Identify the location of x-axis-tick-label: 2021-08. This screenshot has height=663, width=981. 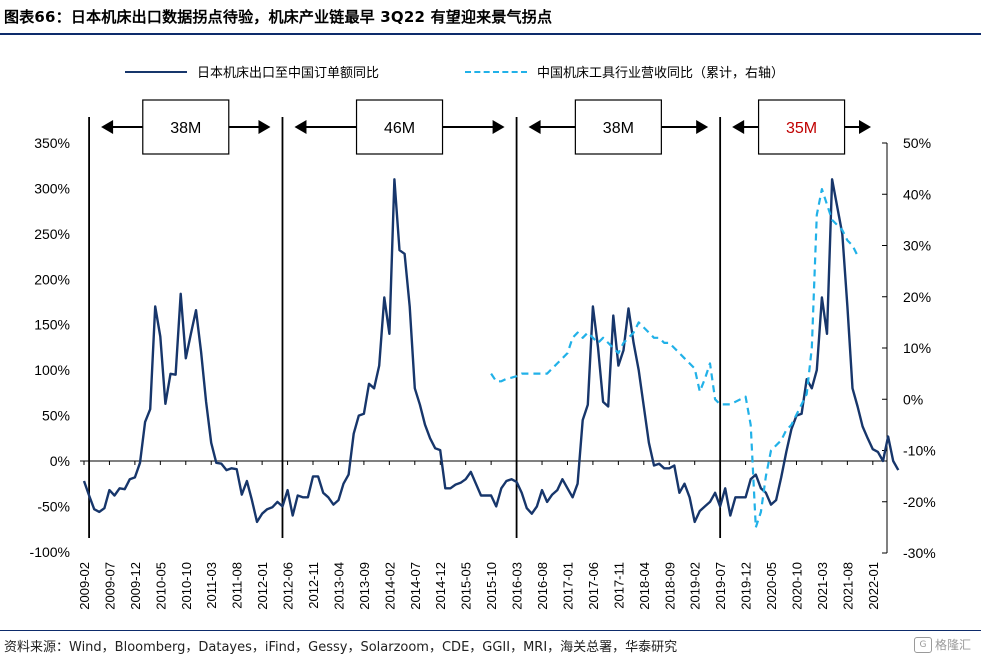
(847, 586).